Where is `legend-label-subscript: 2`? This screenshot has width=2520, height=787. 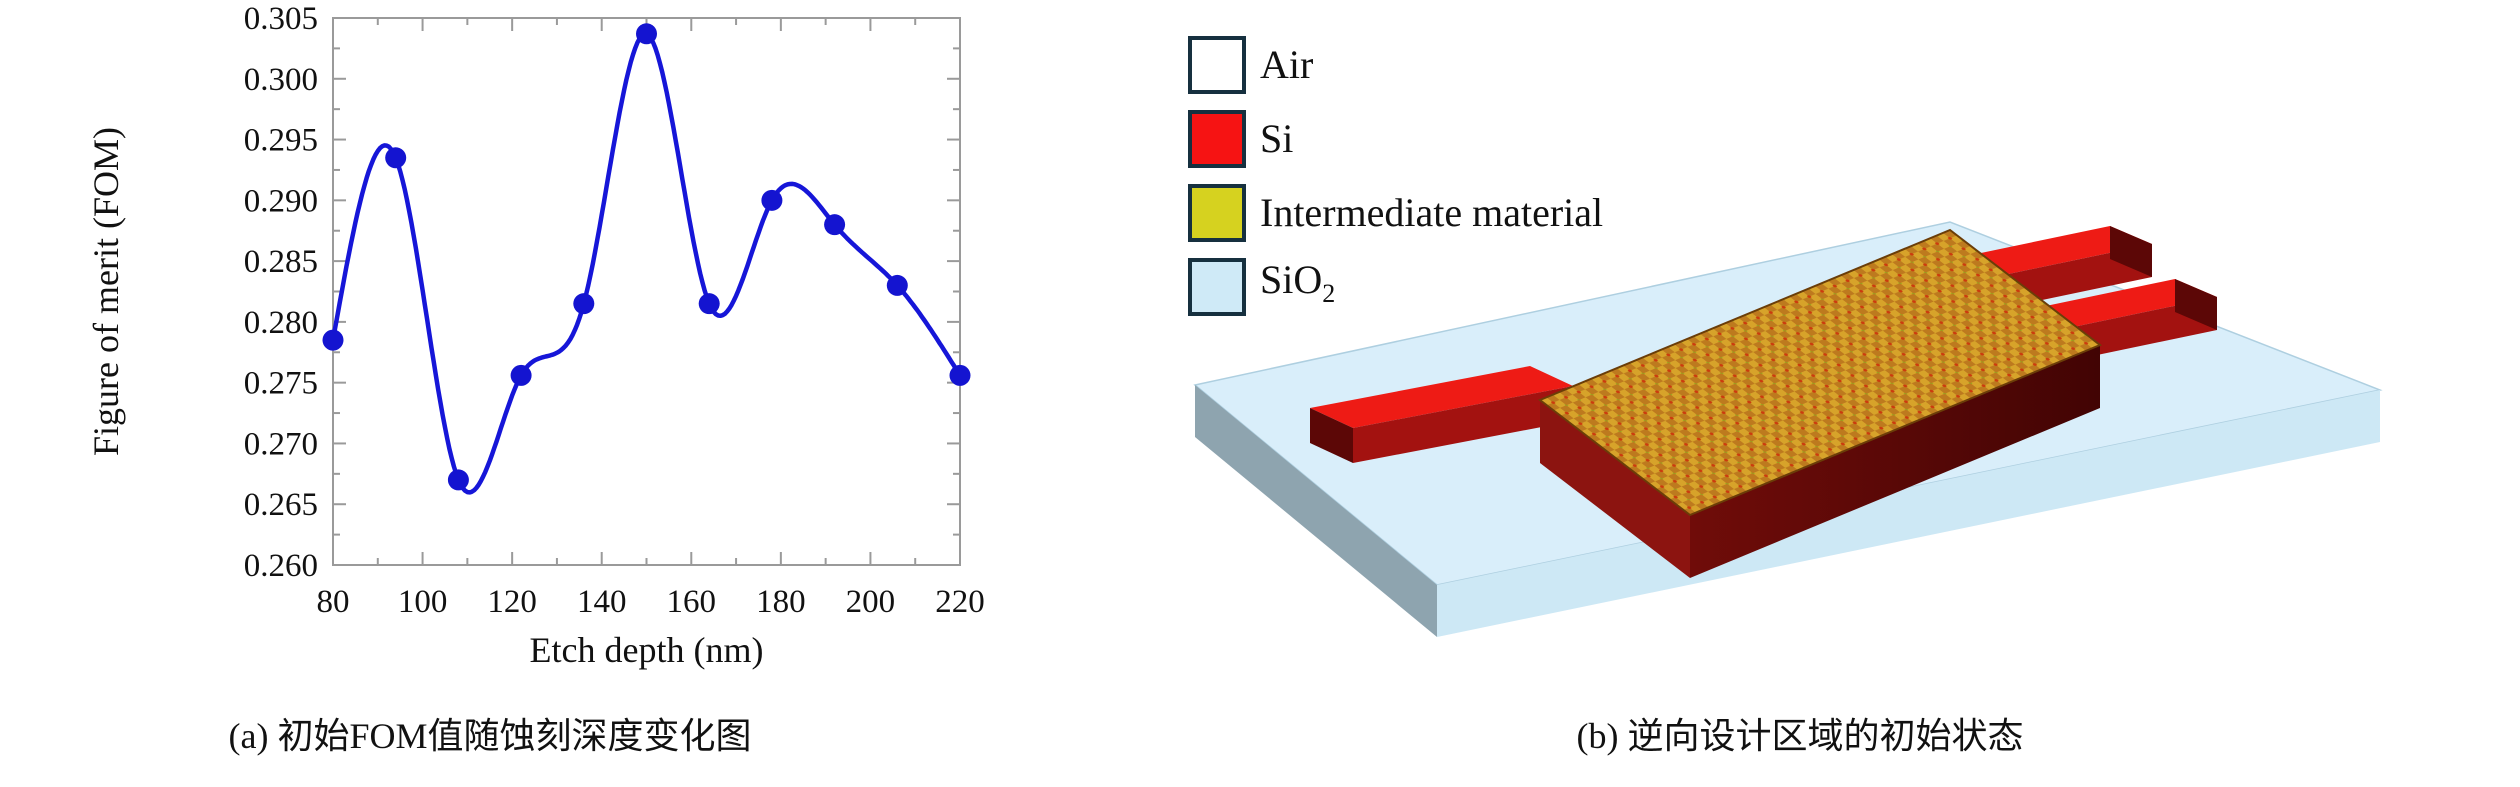
legend-label-subscript: 2 is located at coordinates (1329, 293).